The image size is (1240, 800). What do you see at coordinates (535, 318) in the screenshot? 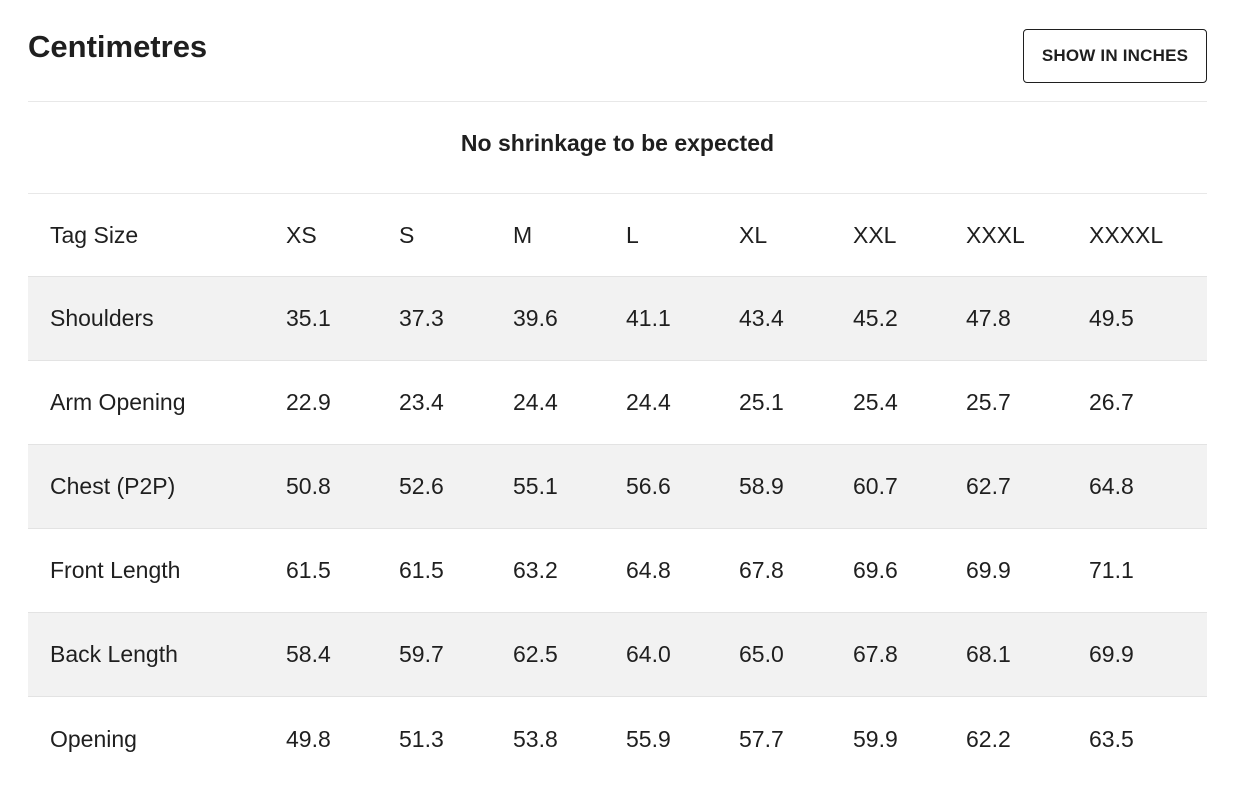
I see `table-cell: 39.6` at bounding box center [535, 318].